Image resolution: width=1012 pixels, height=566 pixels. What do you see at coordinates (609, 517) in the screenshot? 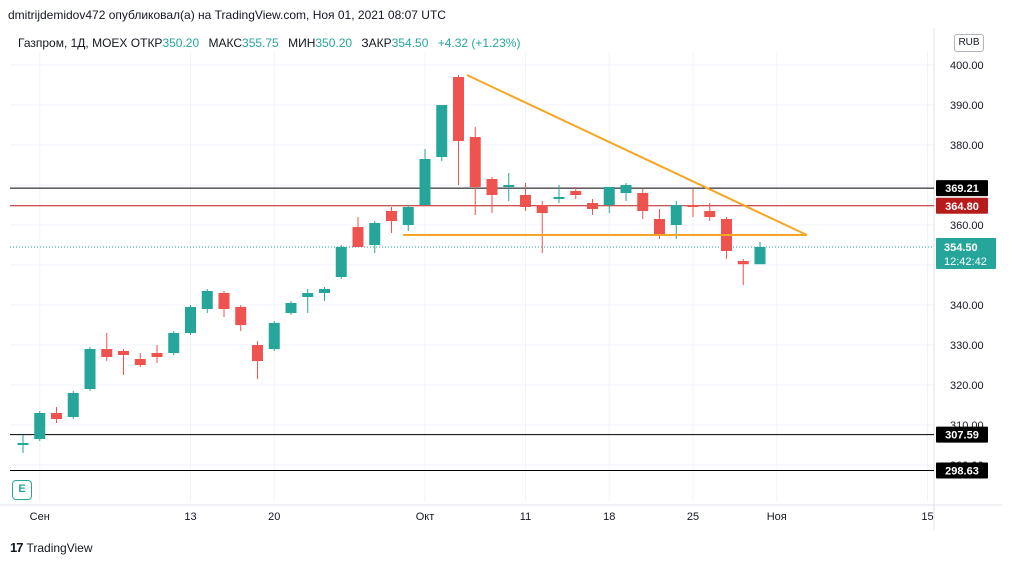
I see `x-tick-label: 18` at bounding box center [609, 517].